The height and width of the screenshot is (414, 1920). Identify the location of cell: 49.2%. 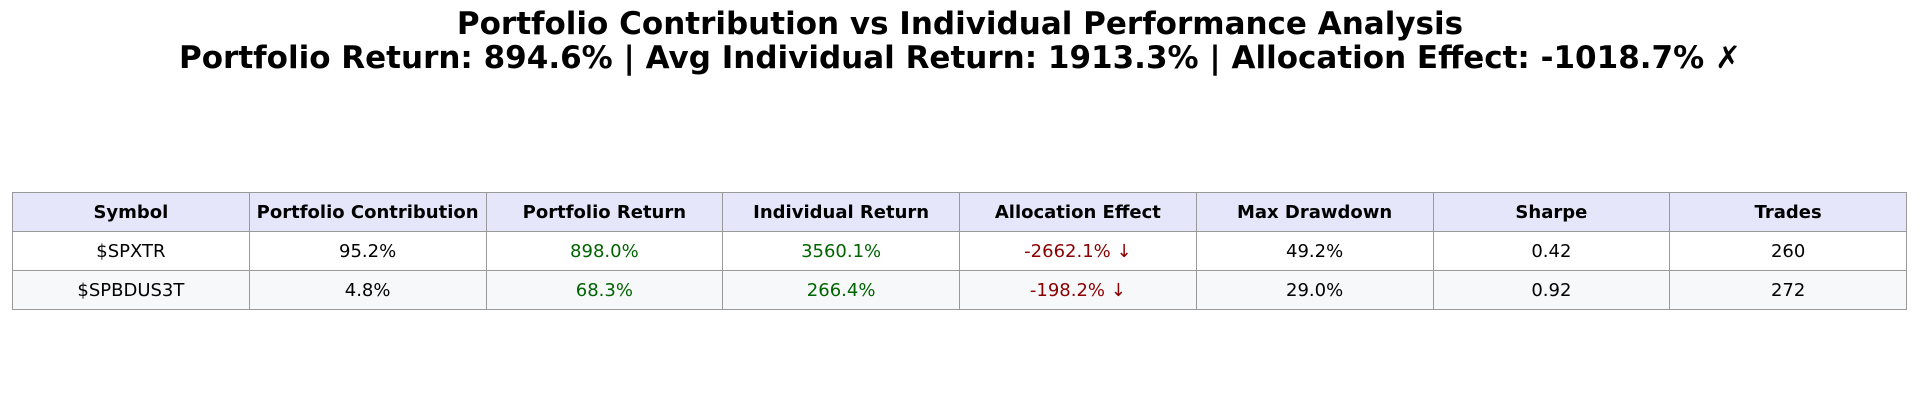
(1314, 251).